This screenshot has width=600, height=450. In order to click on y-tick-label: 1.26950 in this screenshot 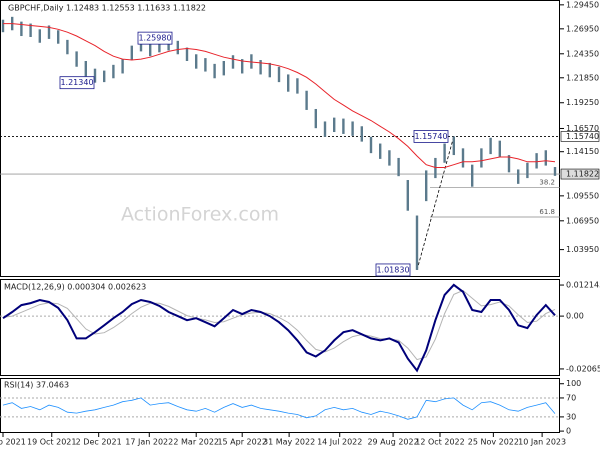, I will do `click(582, 28)`.